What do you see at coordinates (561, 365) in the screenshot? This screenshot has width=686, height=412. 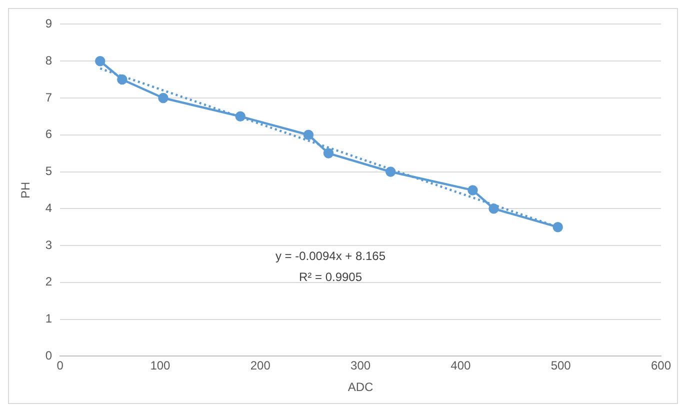 I see `x-tick-label: 500` at bounding box center [561, 365].